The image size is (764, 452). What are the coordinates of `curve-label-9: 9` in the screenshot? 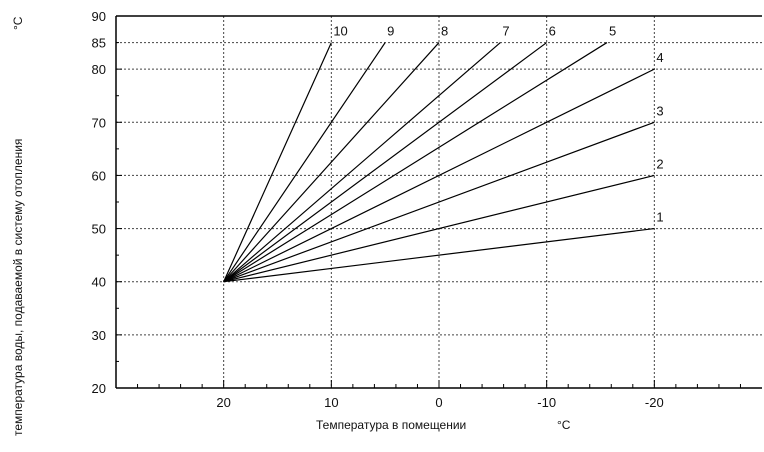 It's located at (390, 31).